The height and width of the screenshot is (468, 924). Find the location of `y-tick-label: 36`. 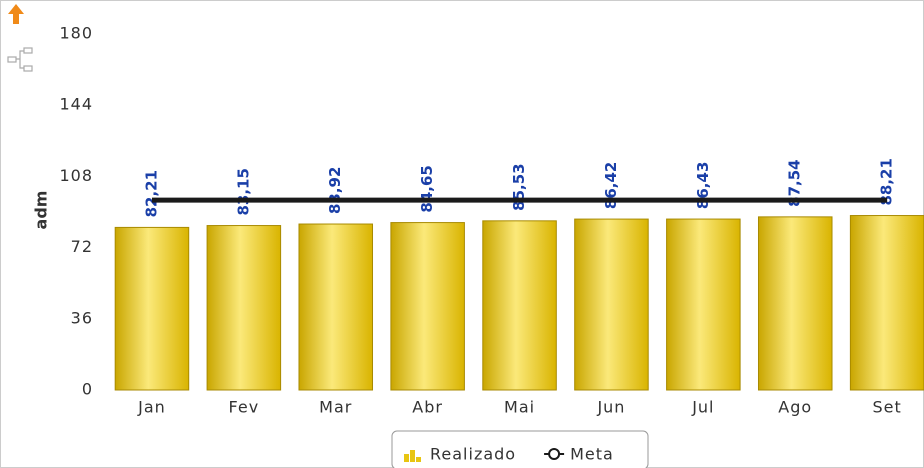

y-tick-label: 36 is located at coordinates (82, 317).